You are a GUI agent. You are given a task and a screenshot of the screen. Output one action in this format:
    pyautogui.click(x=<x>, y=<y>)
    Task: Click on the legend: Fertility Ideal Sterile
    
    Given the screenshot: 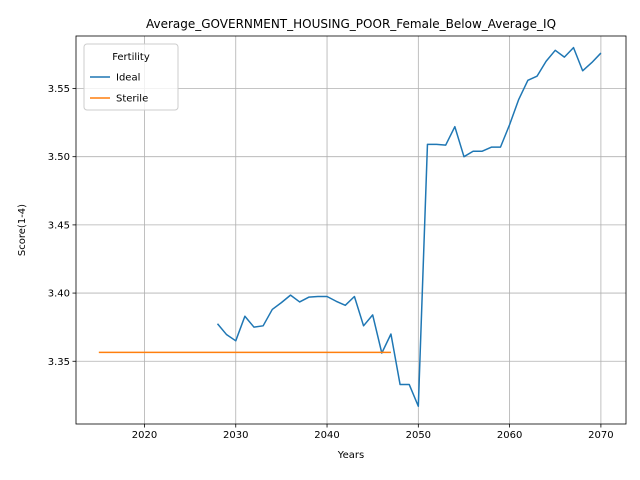 What is the action you would take?
    pyautogui.click(x=131, y=77)
    